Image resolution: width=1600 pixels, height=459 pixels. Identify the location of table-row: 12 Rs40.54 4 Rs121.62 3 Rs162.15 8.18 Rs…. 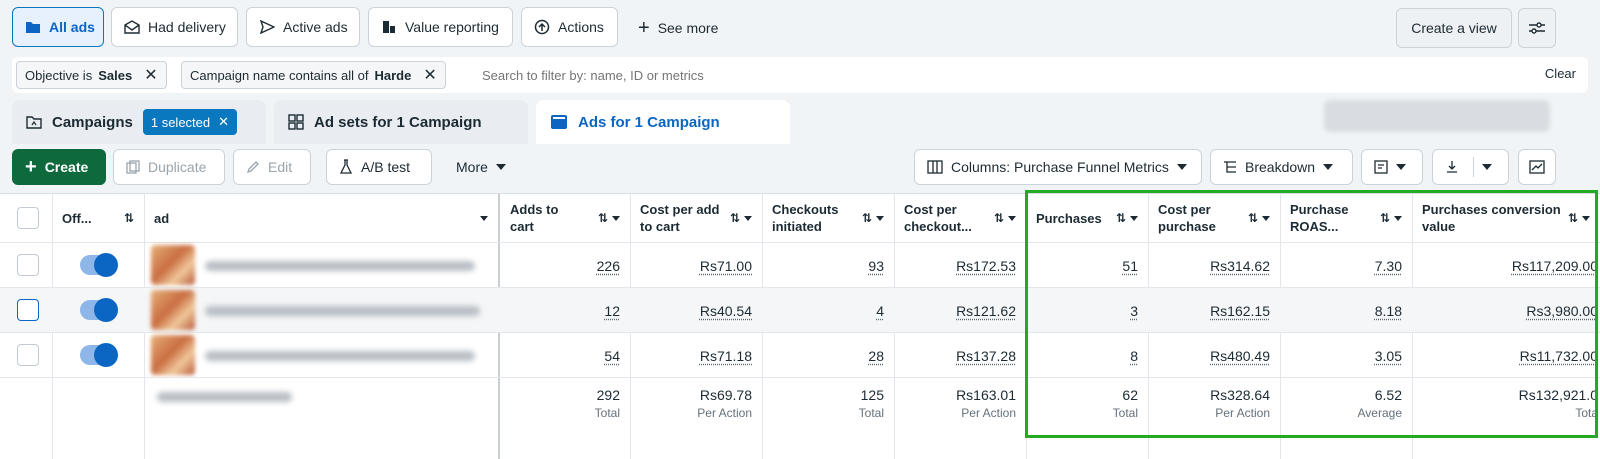
(800, 309).